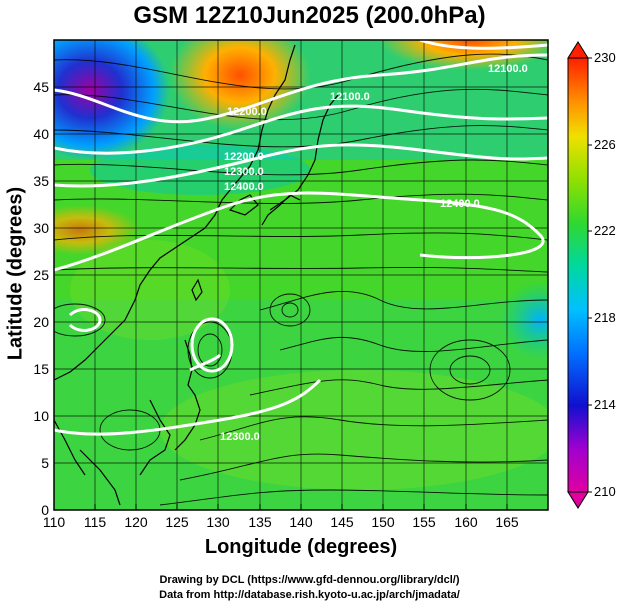 The image size is (619, 605). What do you see at coordinates (41, 228) in the screenshot?
I see `y-tick-label: 30` at bounding box center [41, 228].